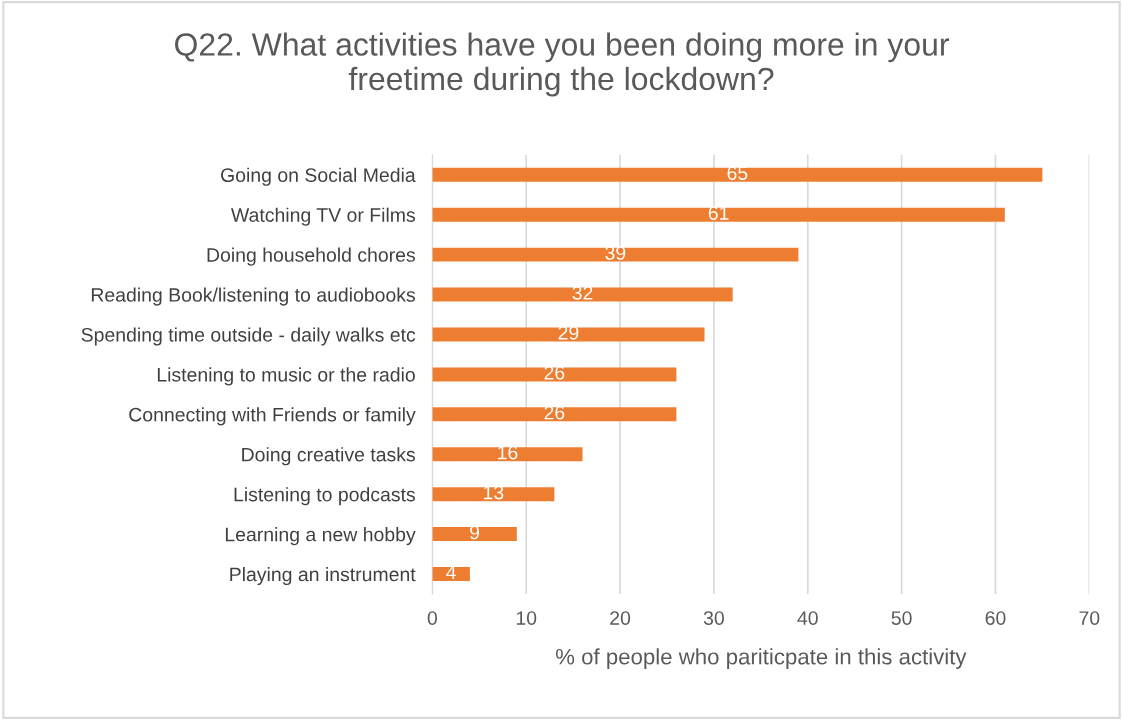 The image size is (1123, 720). What do you see at coordinates (620, 618) in the screenshot?
I see `x-tick-label: 20` at bounding box center [620, 618].